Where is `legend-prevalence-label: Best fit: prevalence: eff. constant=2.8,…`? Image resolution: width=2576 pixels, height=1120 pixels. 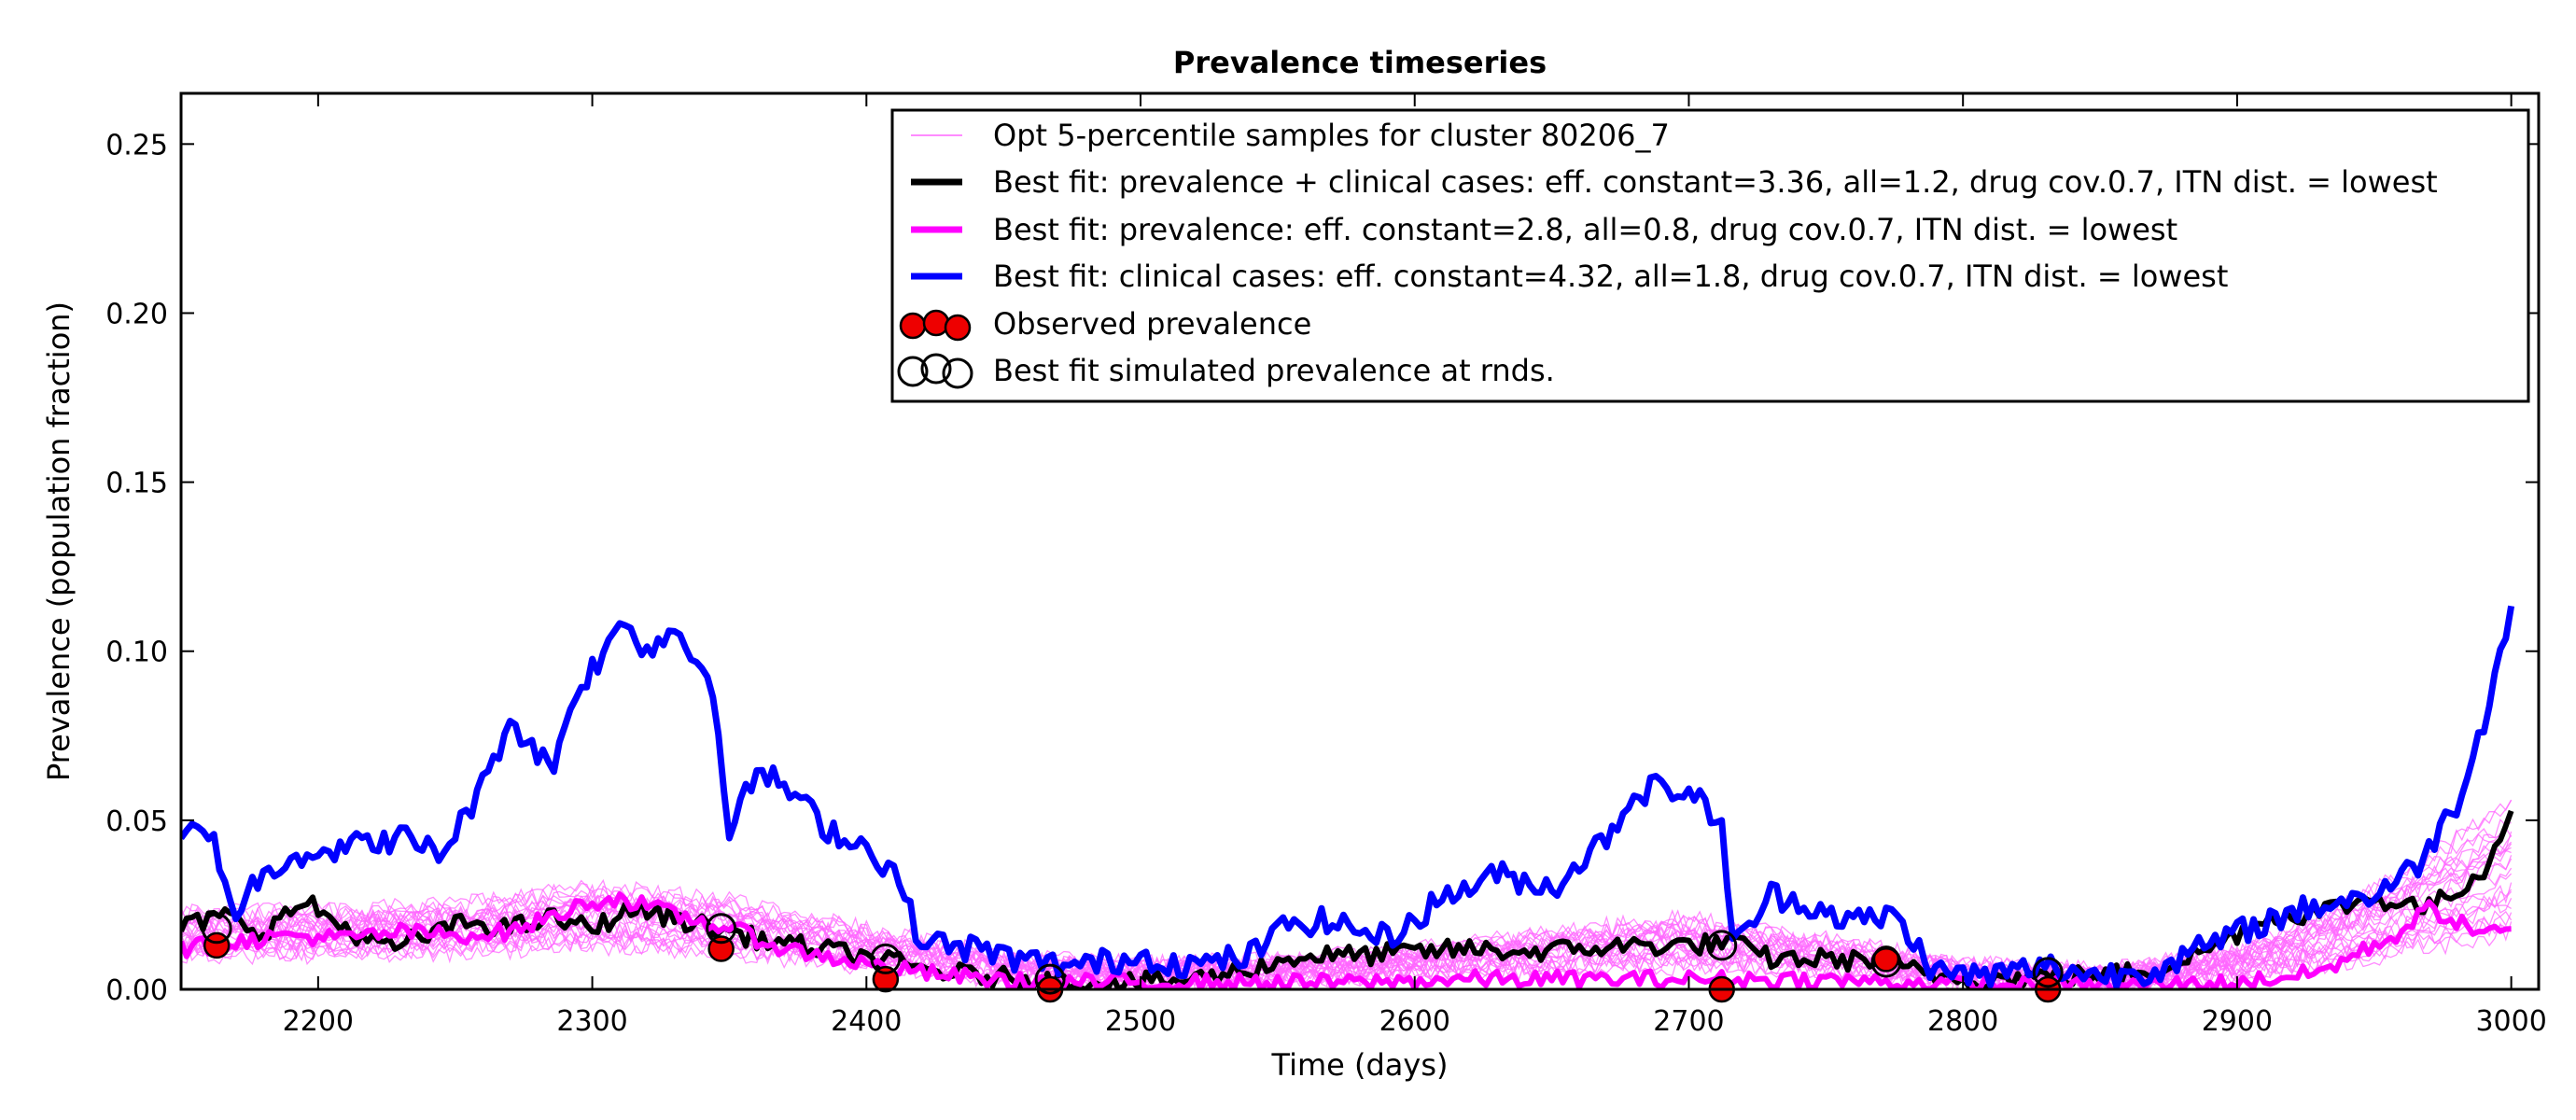 legend-prevalence-label: Best fit: prevalence: eff. constant=2.8,… is located at coordinates (1585, 229).